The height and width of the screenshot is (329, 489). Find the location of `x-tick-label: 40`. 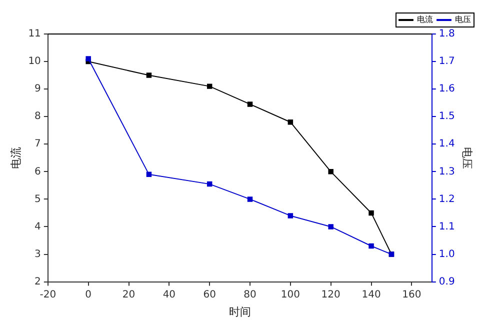

x-tick-label: 40 is located at coordinates (169, 294).